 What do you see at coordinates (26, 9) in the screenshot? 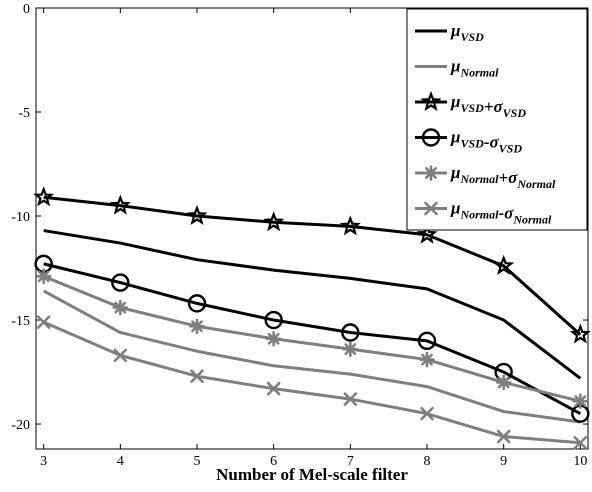
I see `y-tick-label: 0` at bounding box center [26, 9].